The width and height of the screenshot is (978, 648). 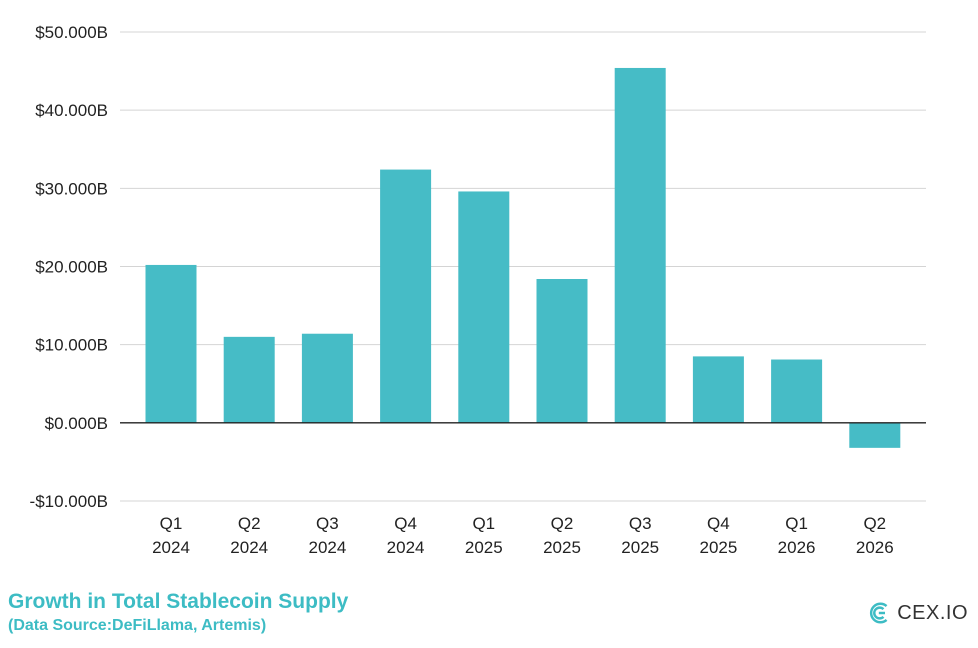 What do you see at coordinates (71, 345) in the screenshot?
I see `y-tick-label: $10.000B` at bounding box center [71, 345].